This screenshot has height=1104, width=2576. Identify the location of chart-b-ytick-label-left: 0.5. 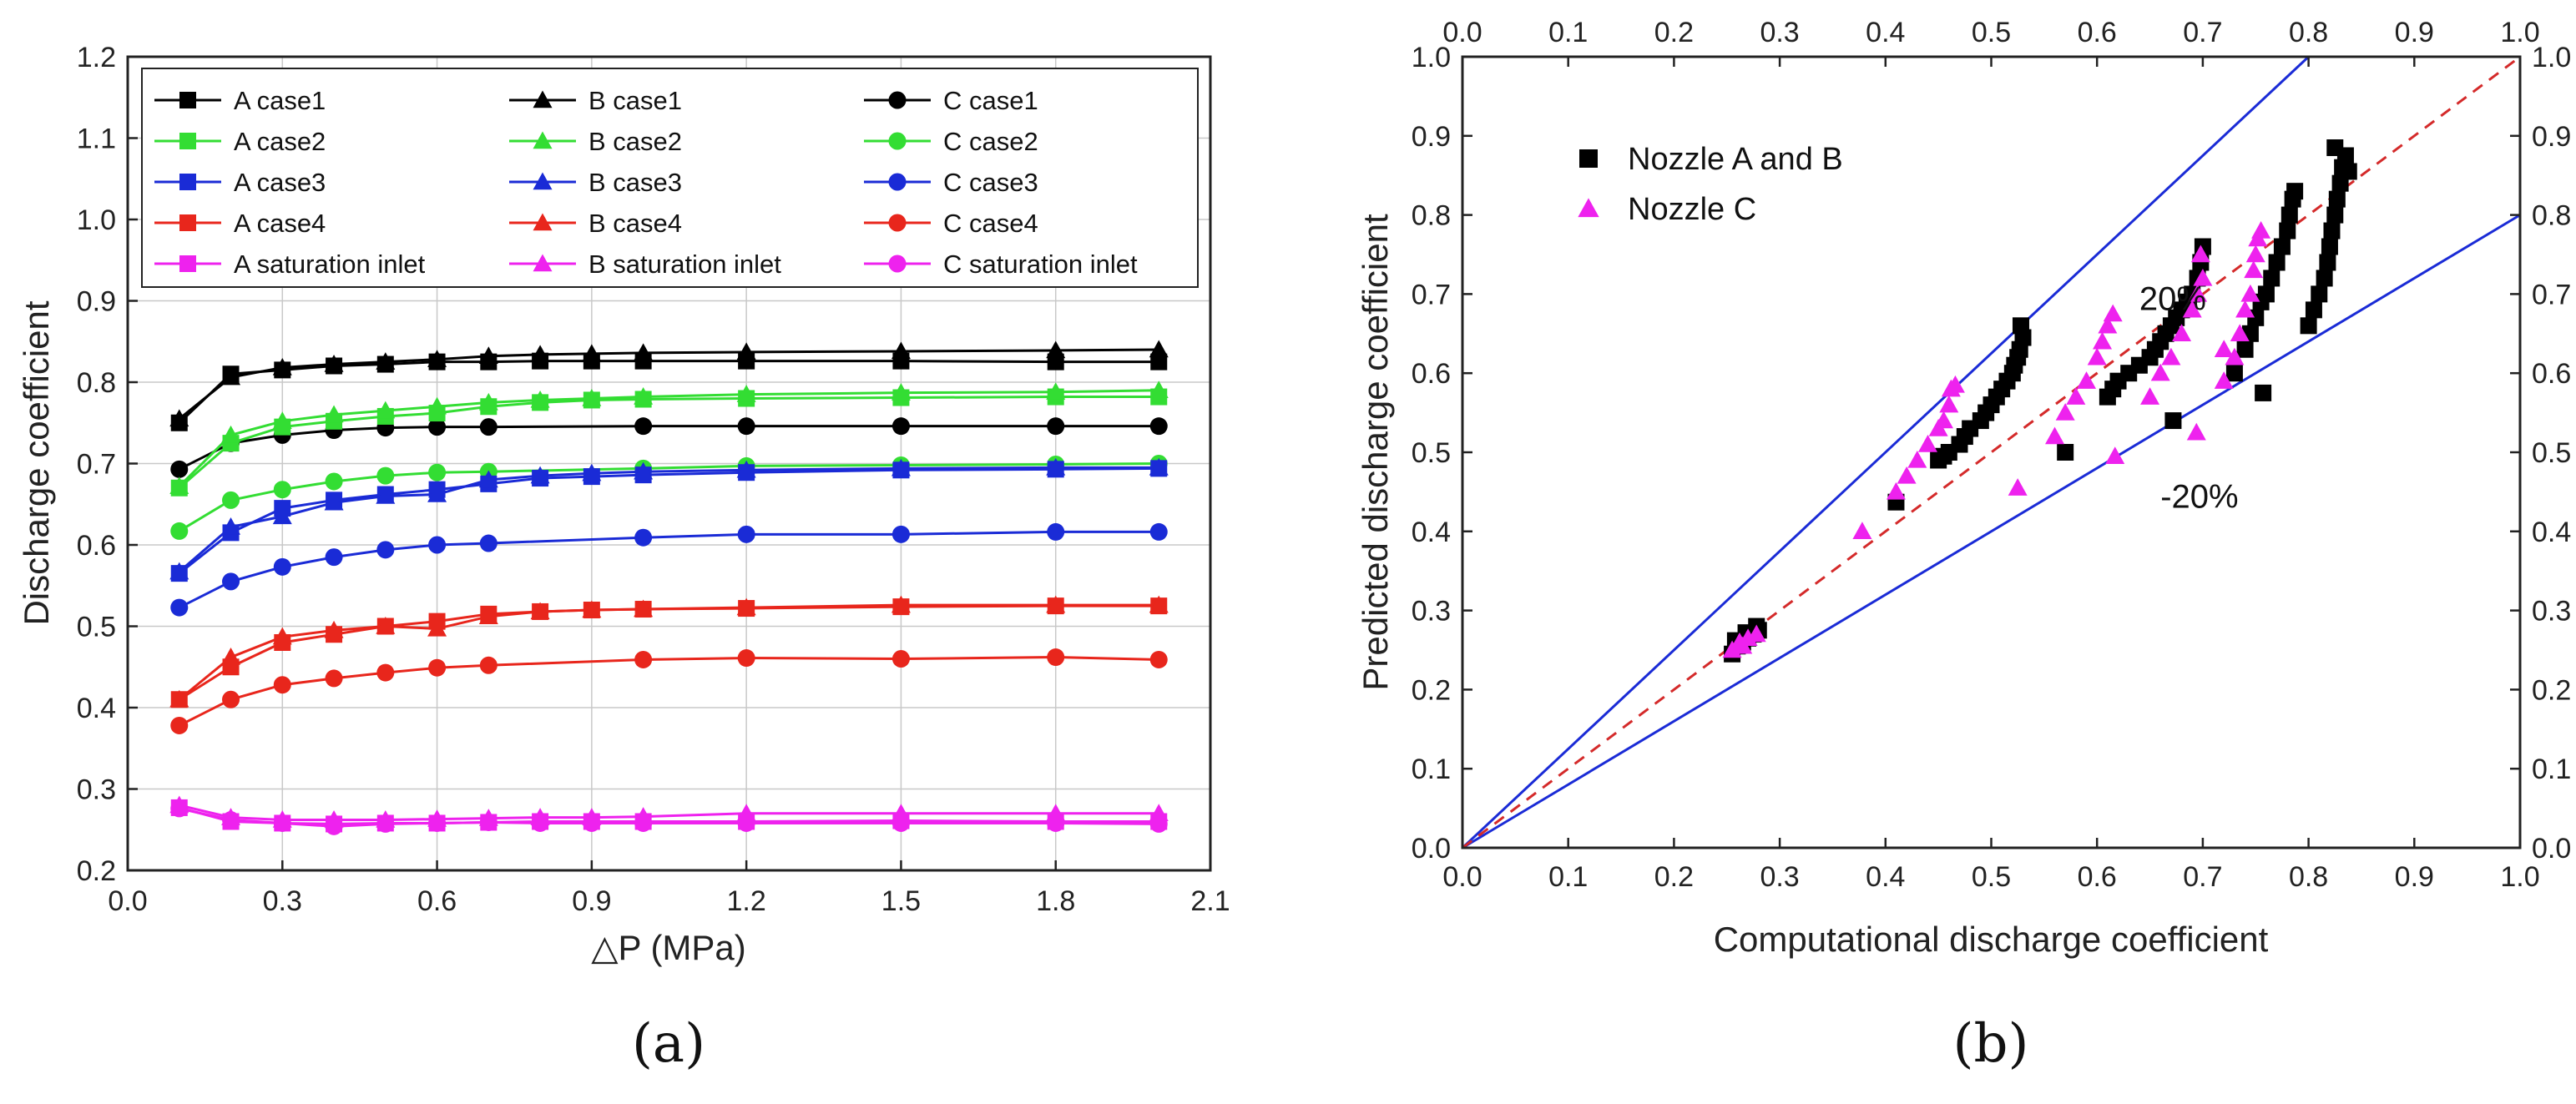
(1431, 453).